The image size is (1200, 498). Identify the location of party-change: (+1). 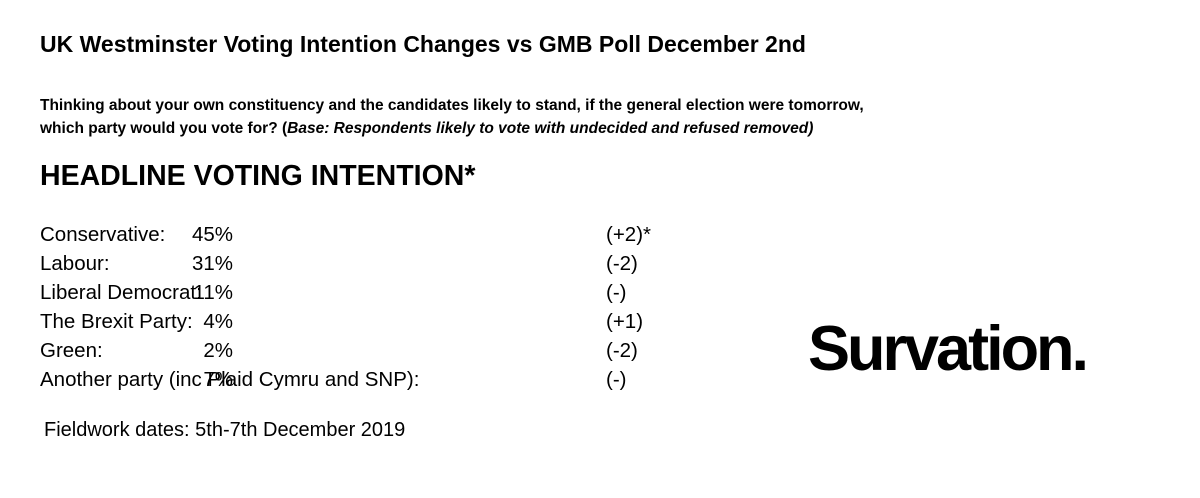
(625, 321).